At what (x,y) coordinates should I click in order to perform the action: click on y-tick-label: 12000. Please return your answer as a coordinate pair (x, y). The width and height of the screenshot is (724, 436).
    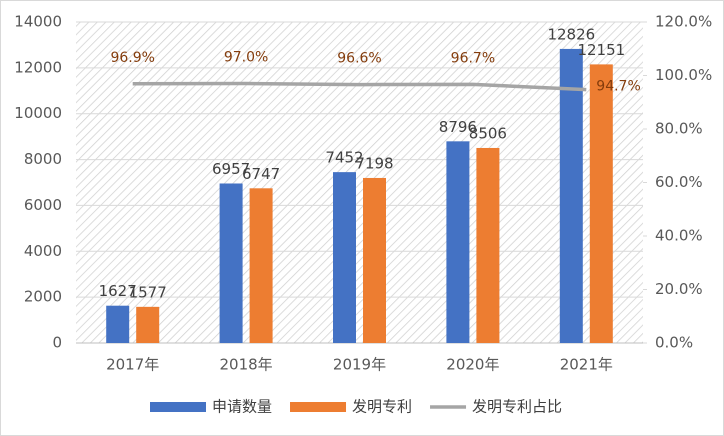
    Looking at the image, I should click on (38, 67).